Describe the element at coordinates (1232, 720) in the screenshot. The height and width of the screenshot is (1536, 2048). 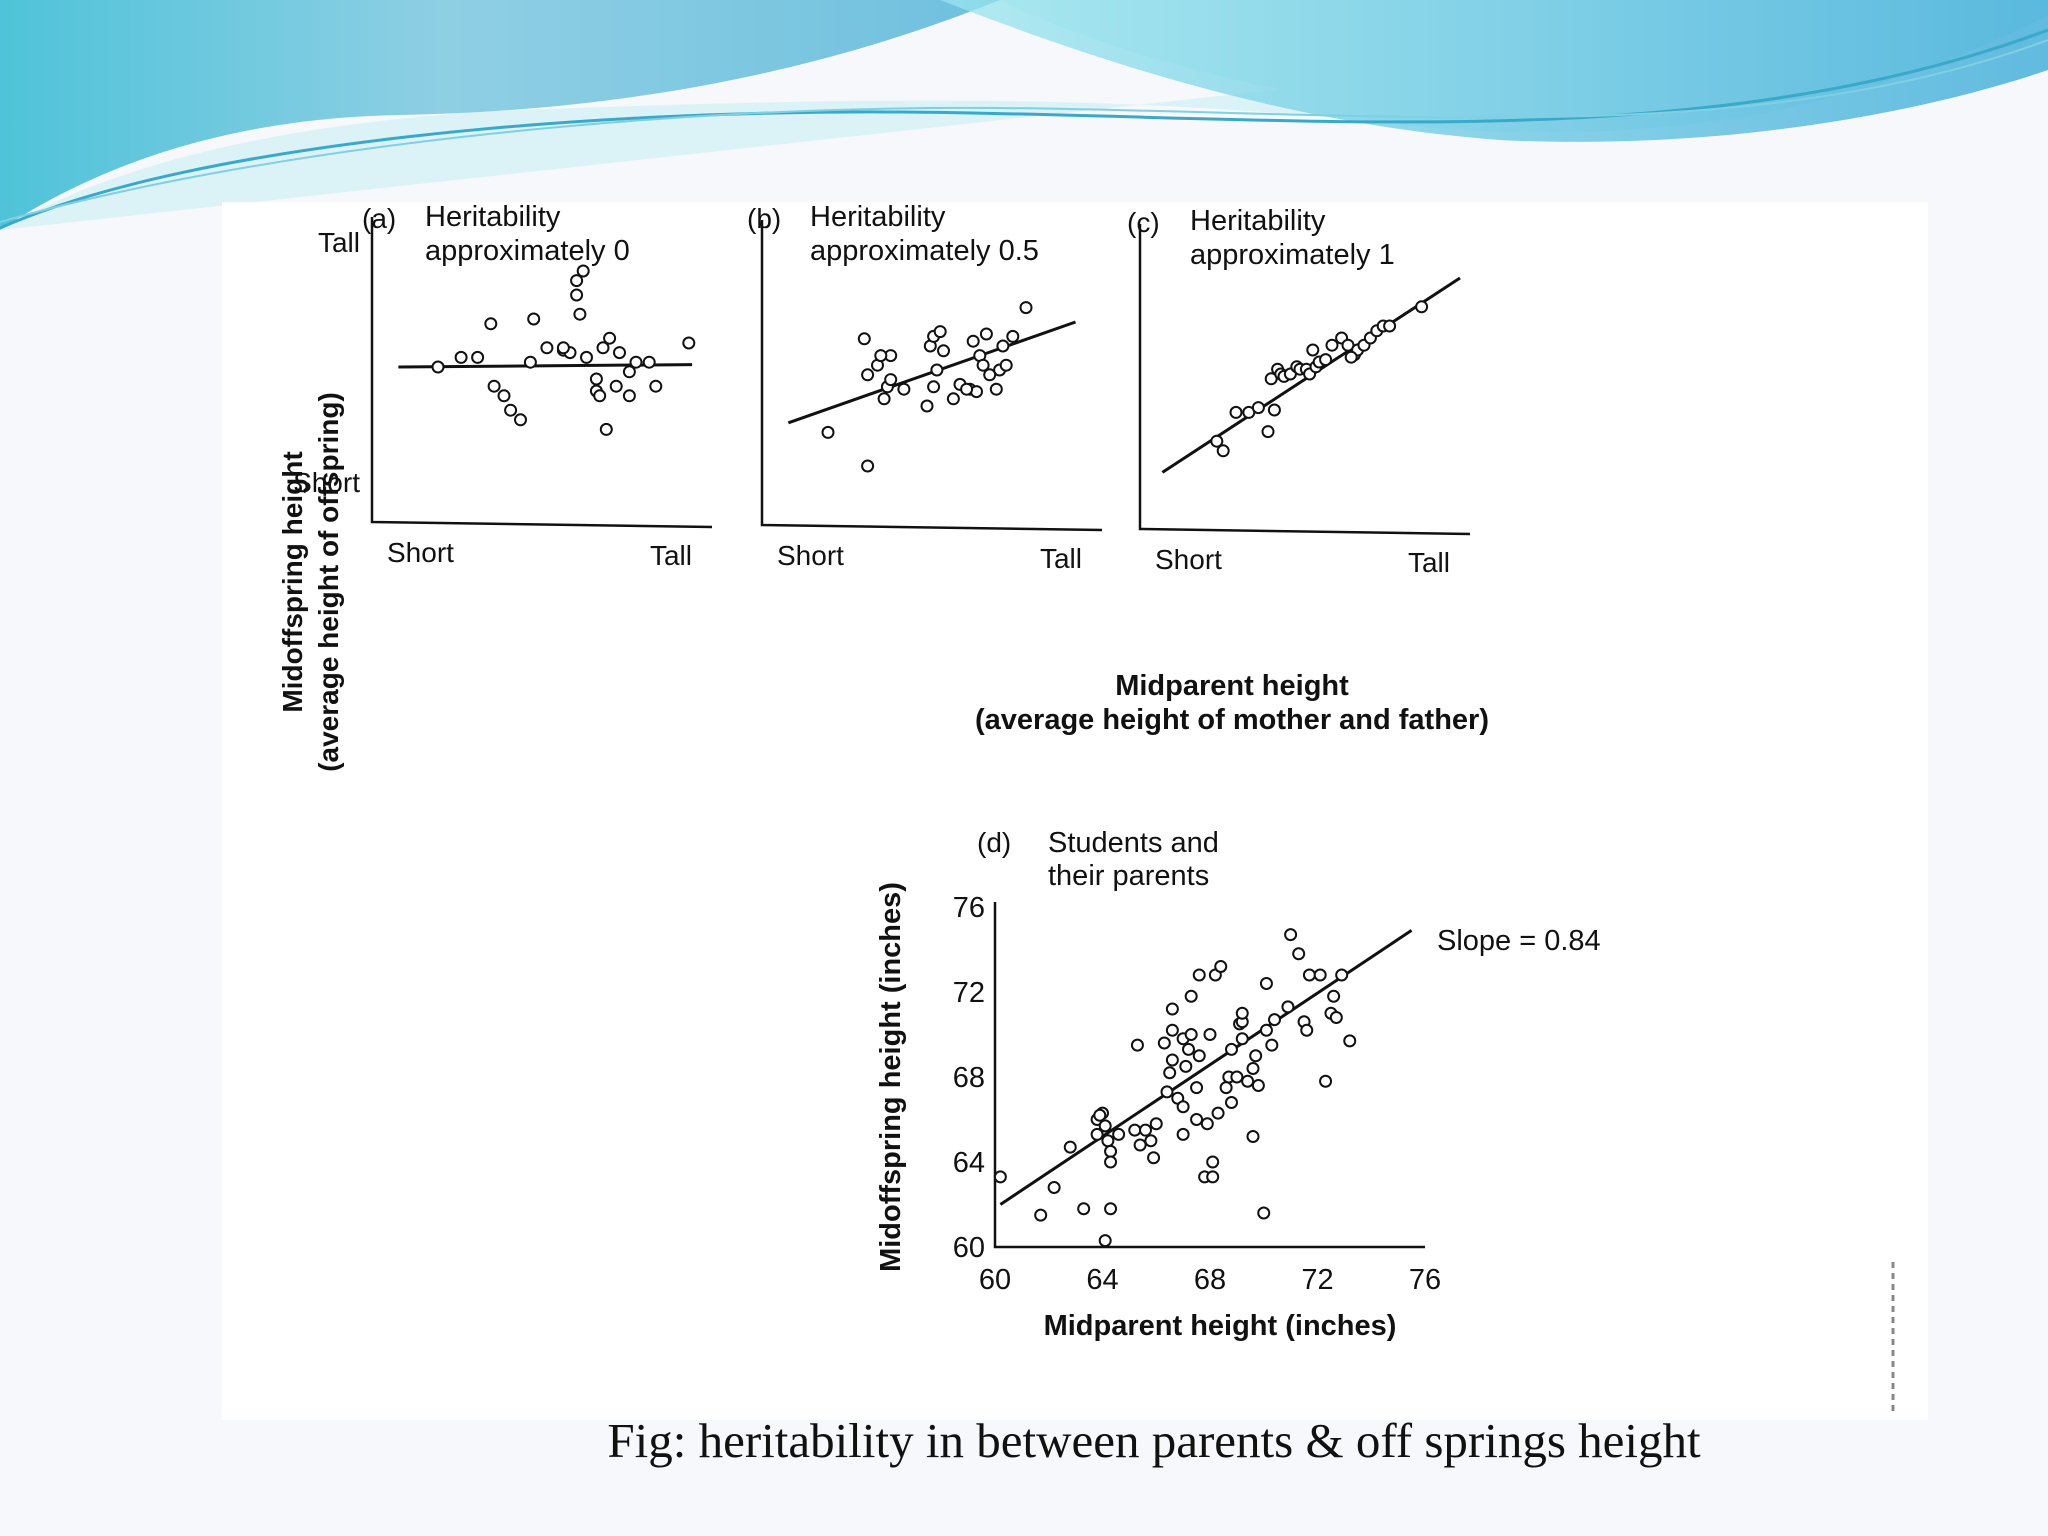
I see `x-axis-title-line2: (average height of mother and father)` at that location.